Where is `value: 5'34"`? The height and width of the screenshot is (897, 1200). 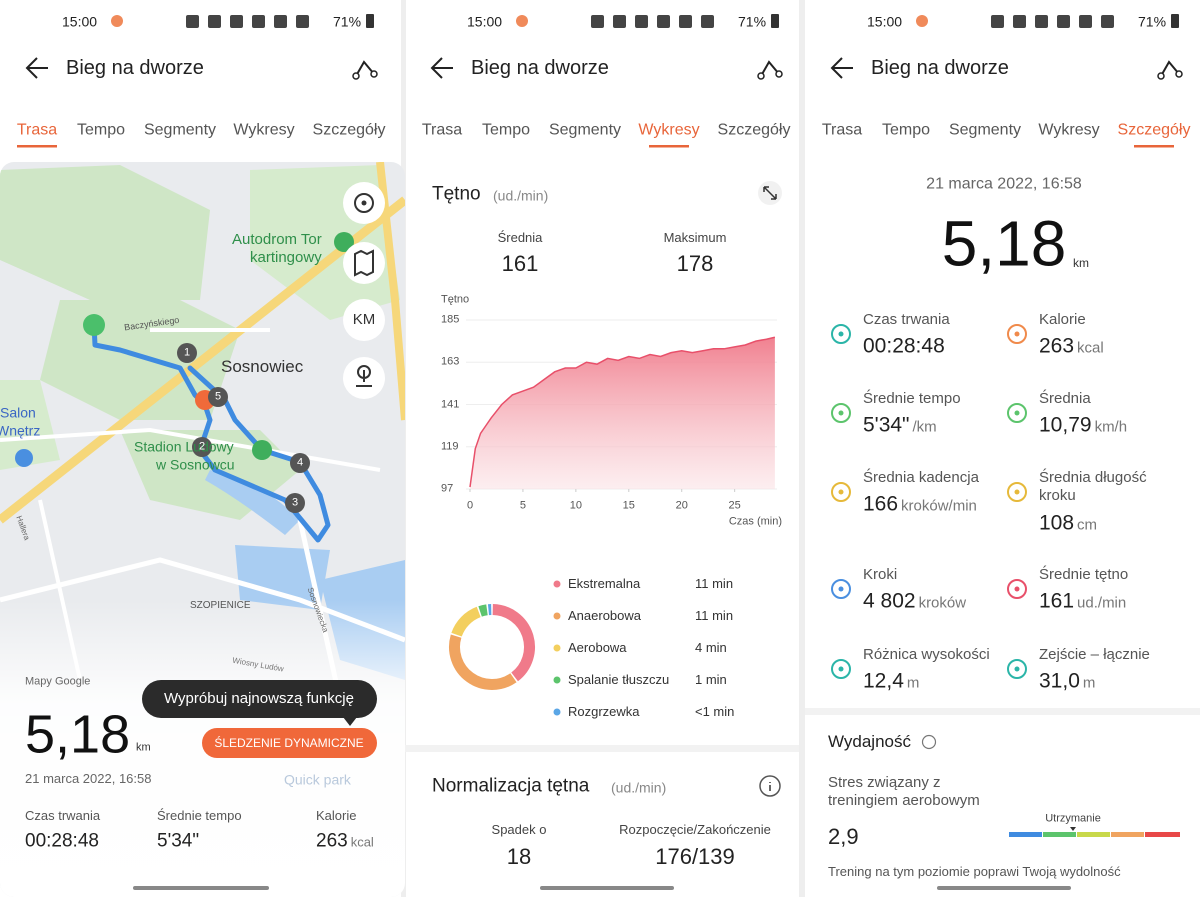 value: 5'34" is located at coordinates (886, 425).